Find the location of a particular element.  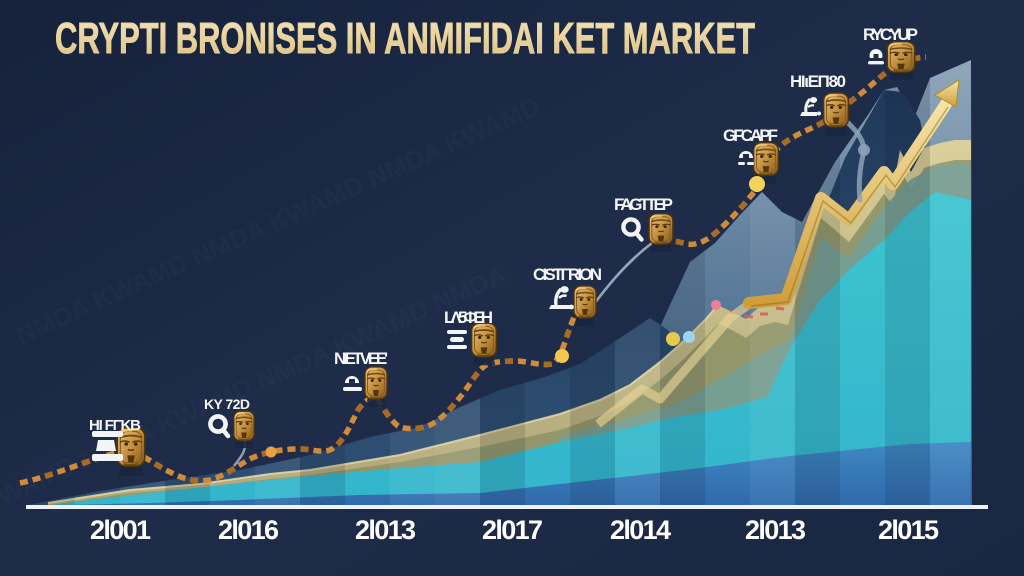

svg-text: HIιΕΠ80 is located at coordinates (818, 81).